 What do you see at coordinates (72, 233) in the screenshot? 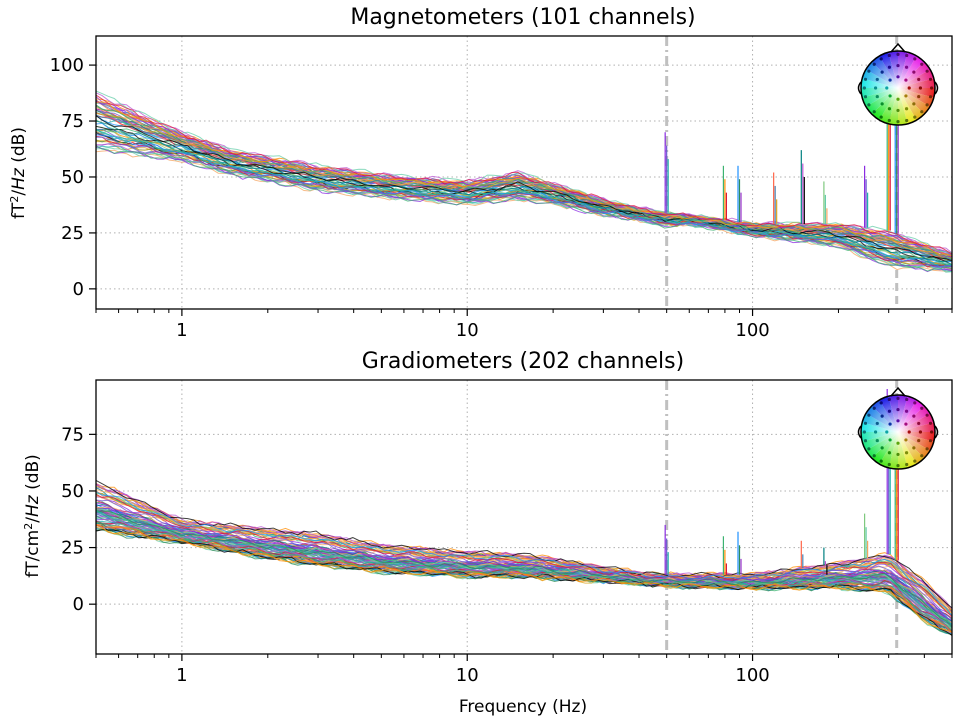
I see `y-tick-label: 25` at bounding box center [72, 233].